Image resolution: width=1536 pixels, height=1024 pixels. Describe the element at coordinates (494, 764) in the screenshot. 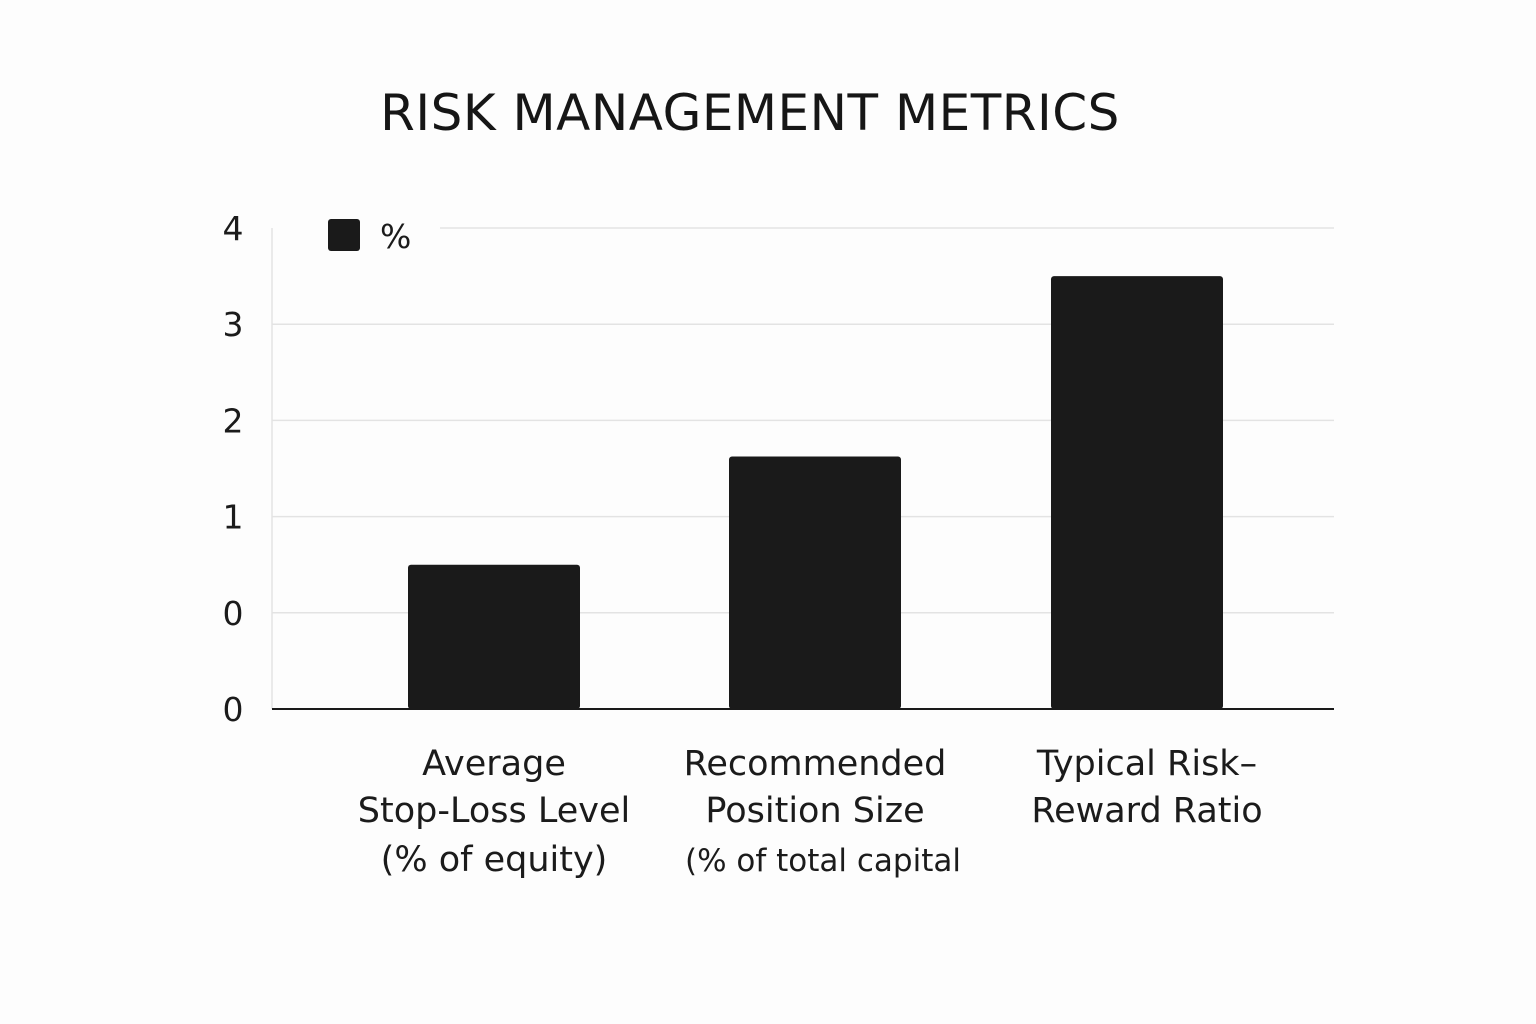

I see `category-label: Average` at that location.